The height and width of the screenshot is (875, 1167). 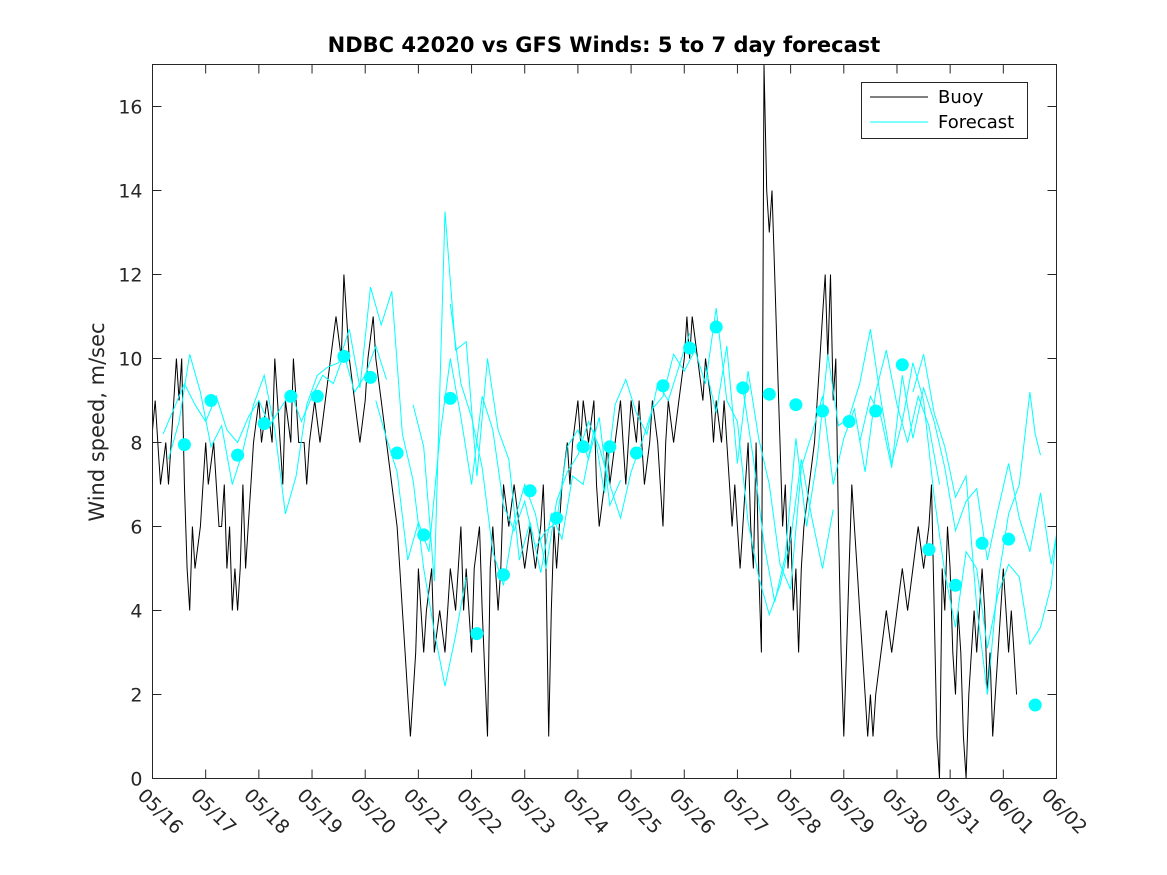 I want to click on x-tick-label: 05/16, so click(x=160, y=811).